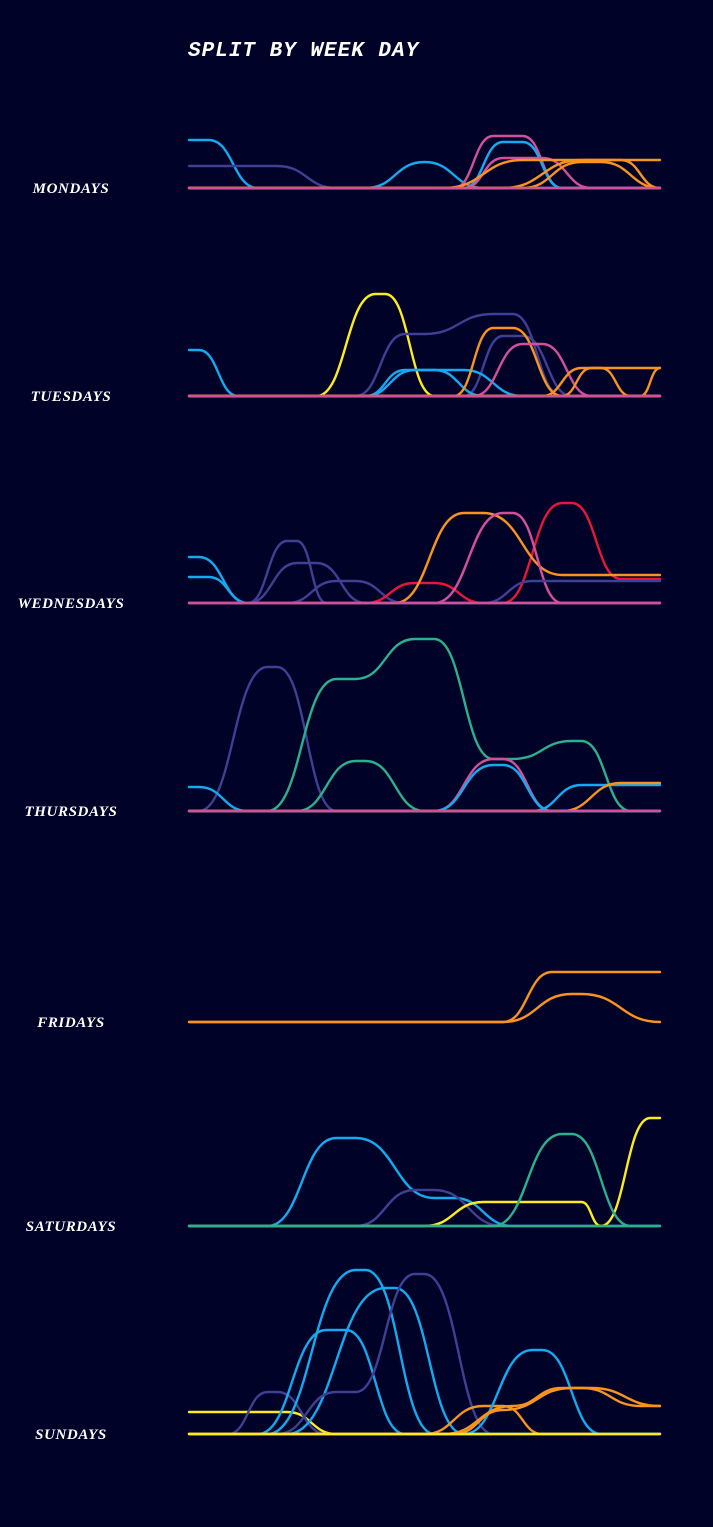 This screenshot has width=713, height=1527. Describe the element at coordinates (71, 604) in the screenshot. I see `day-label: WEDNESDAYS` at that location.